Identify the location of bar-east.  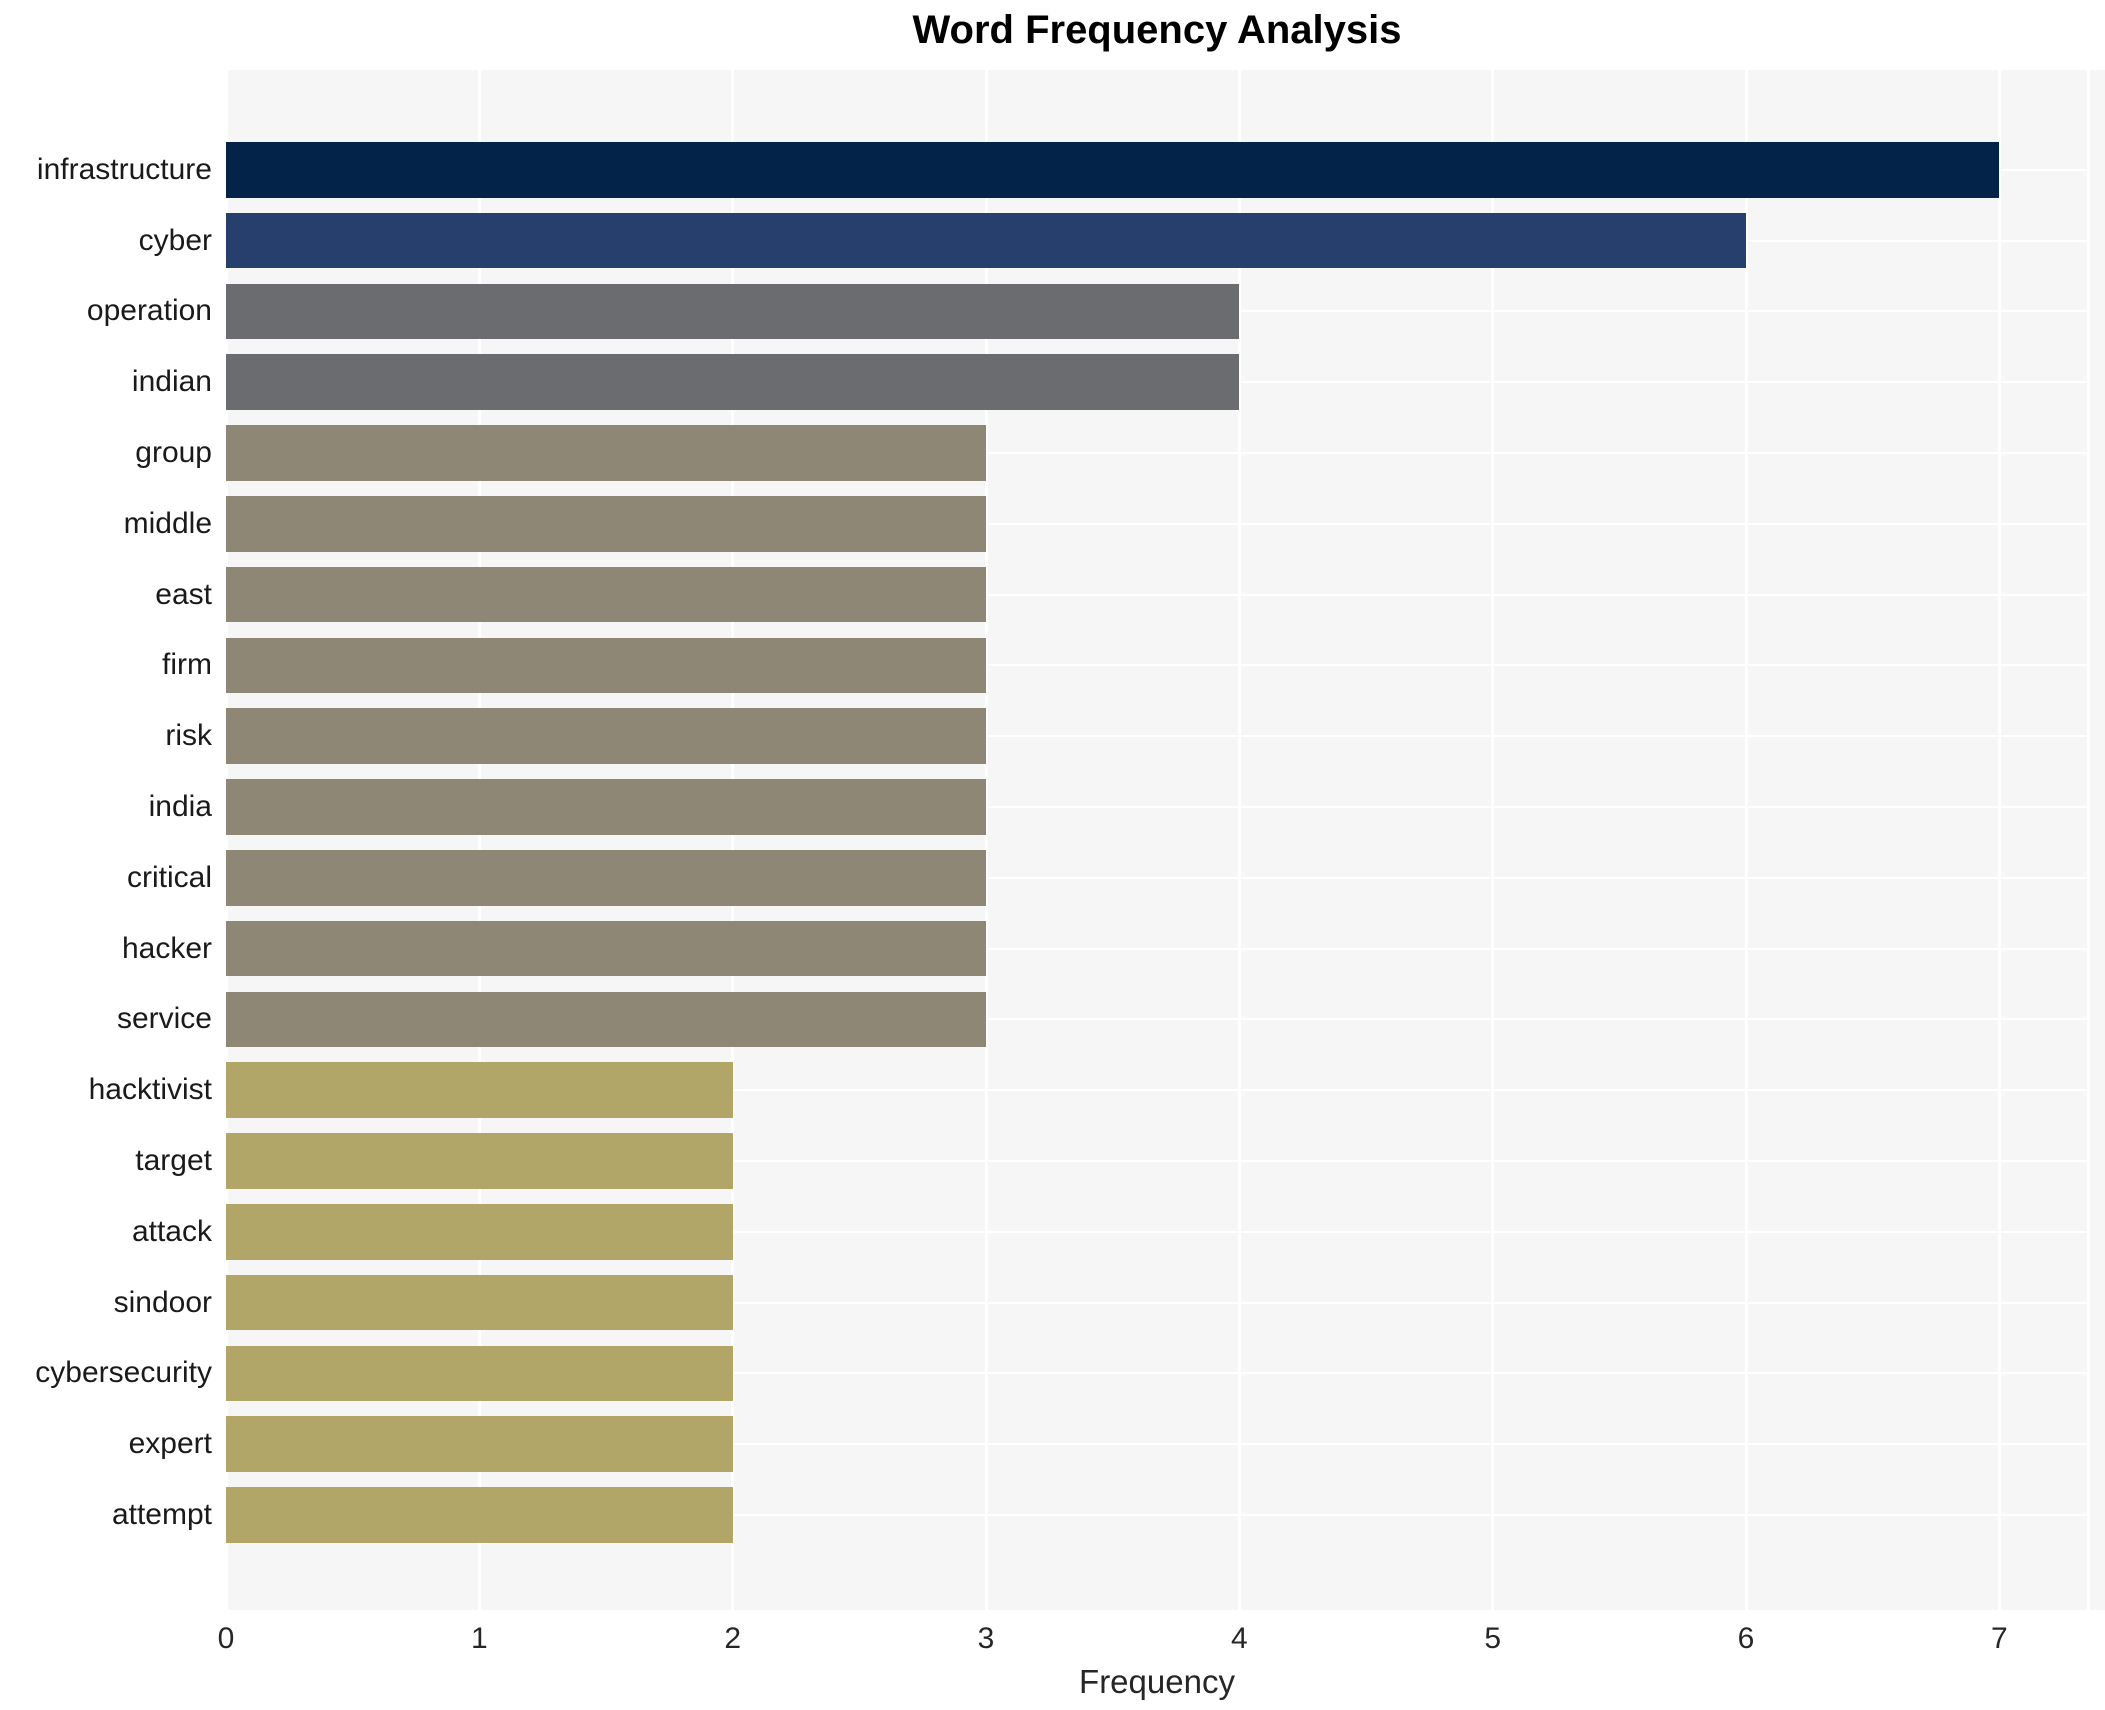
(606, 594).